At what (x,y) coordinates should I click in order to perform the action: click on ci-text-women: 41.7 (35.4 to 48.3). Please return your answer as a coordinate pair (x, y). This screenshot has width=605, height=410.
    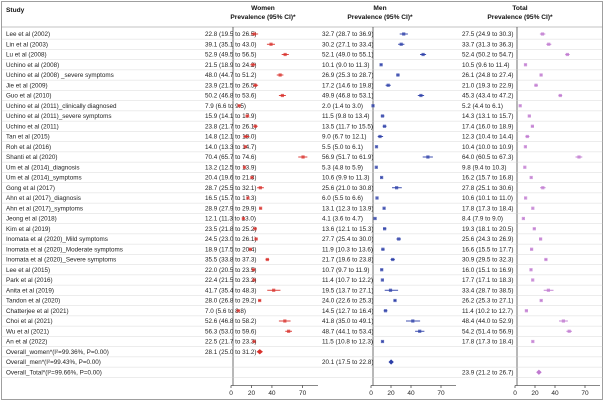
    Looking at the image, I should click on (230, 290).